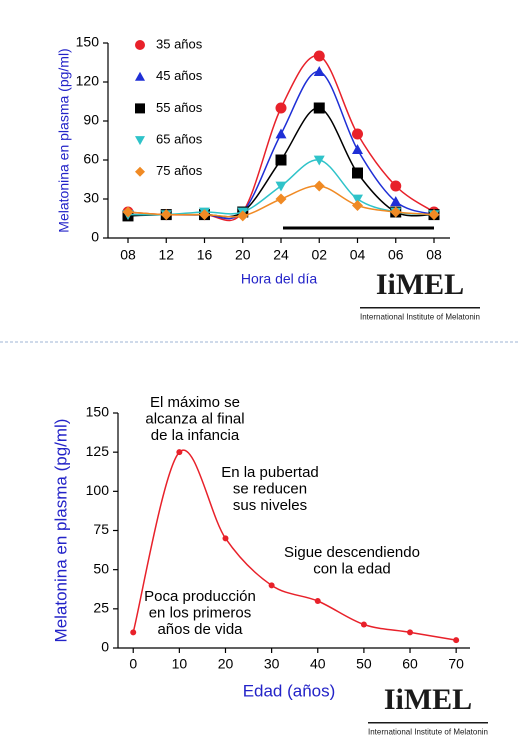 The image size is (520, 748). I want to click on y-tick-label: 90, so click(91, 120).